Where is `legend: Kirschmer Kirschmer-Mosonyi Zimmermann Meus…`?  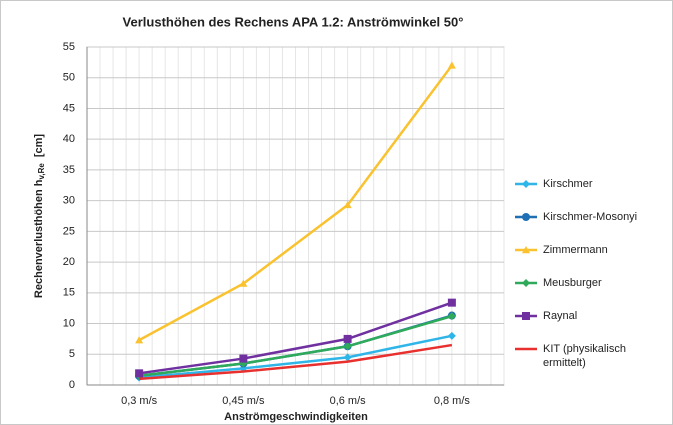
legend: Kirschmer Kirschmer-Mosonyi Zimmermann Meus… is located at coordinates (588, 283).